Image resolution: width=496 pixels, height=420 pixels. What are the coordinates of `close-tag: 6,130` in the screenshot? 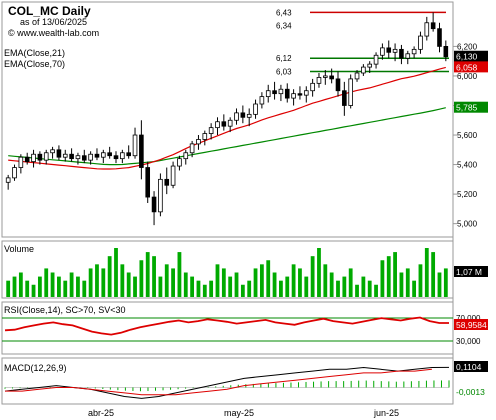 It's located at (467, 57).